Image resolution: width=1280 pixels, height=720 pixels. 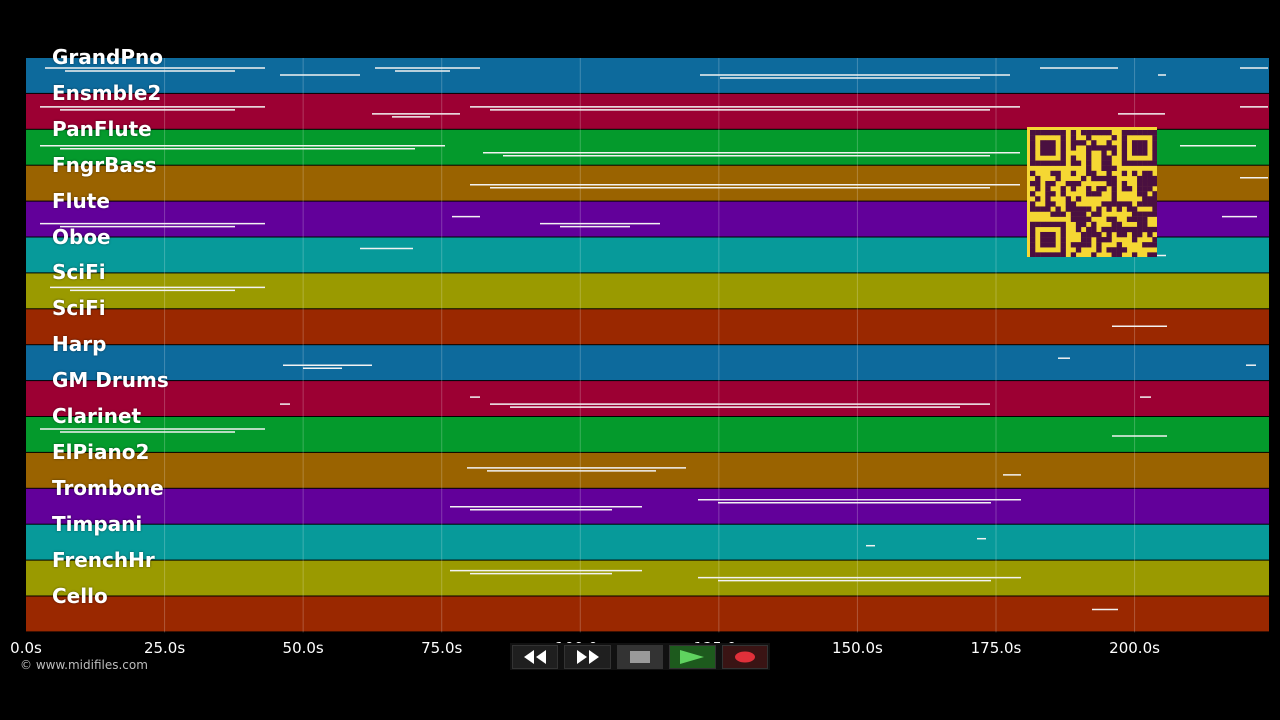 I want to click on play-button, so click(x=692, y=656).